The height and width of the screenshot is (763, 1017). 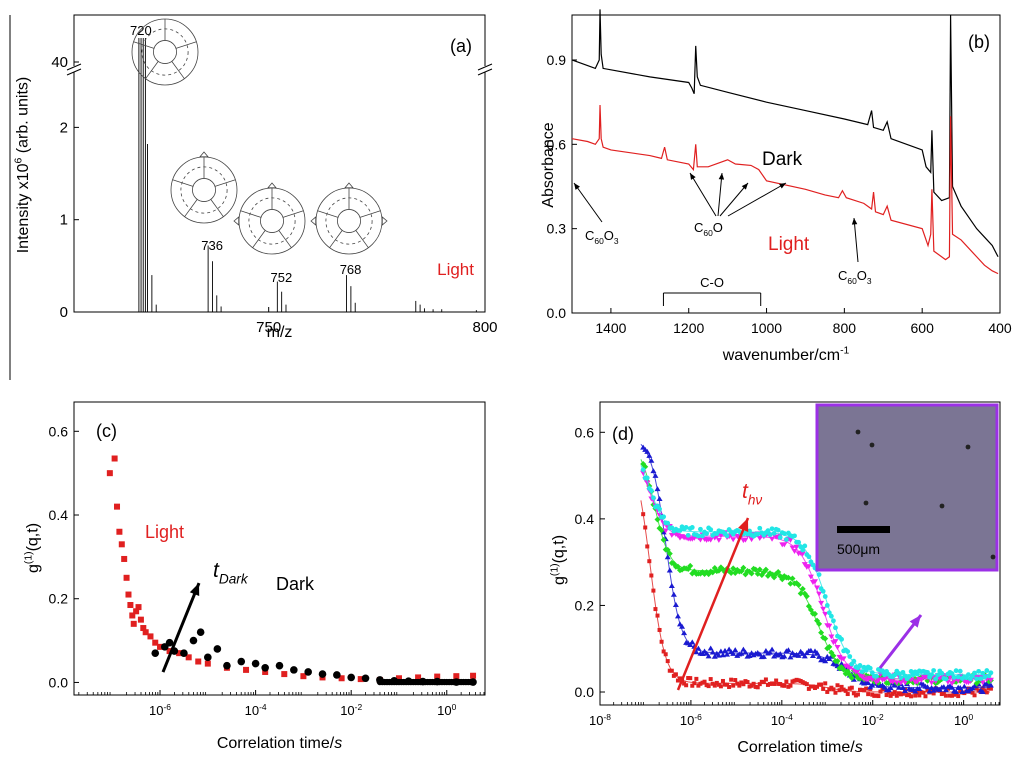 What do you see at coordinates (293, 214) in the screenshot?
I see `c60o2-icon-spoke` at bounding box center [293, 214].